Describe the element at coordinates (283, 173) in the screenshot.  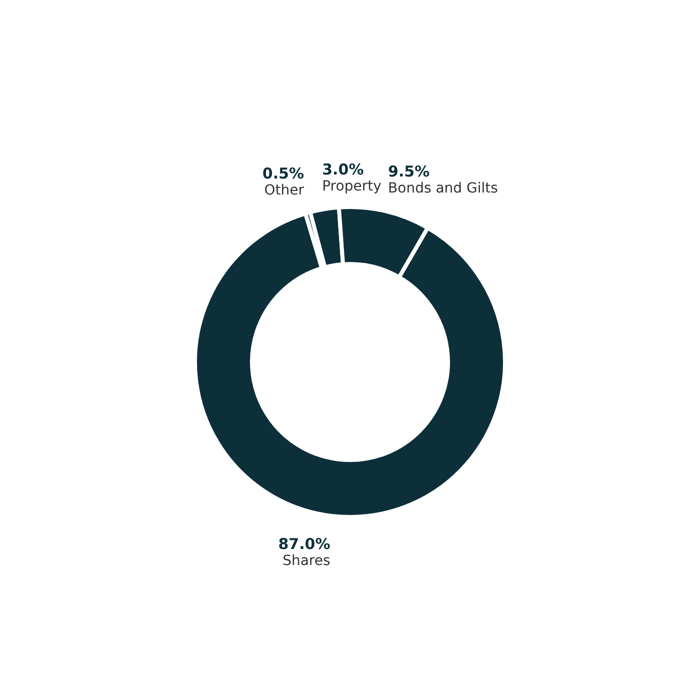
I see `data-label: 0.5%` at that location.